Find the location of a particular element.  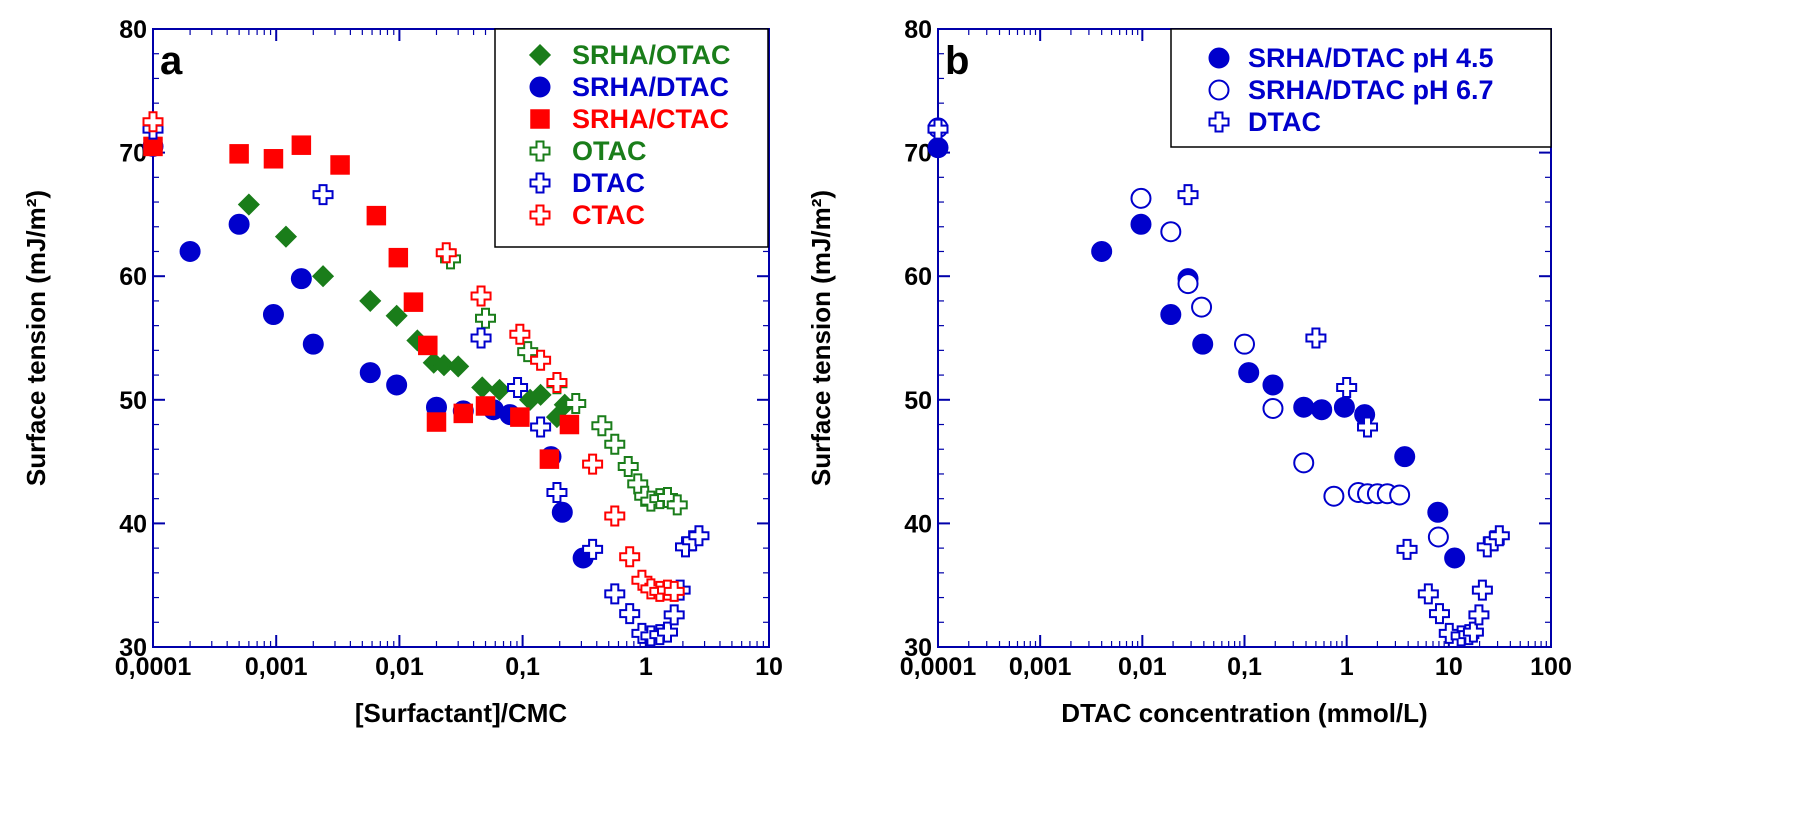

y-axis-label: Surface tension (mJ/m²) is located at coordinates (821, 338).